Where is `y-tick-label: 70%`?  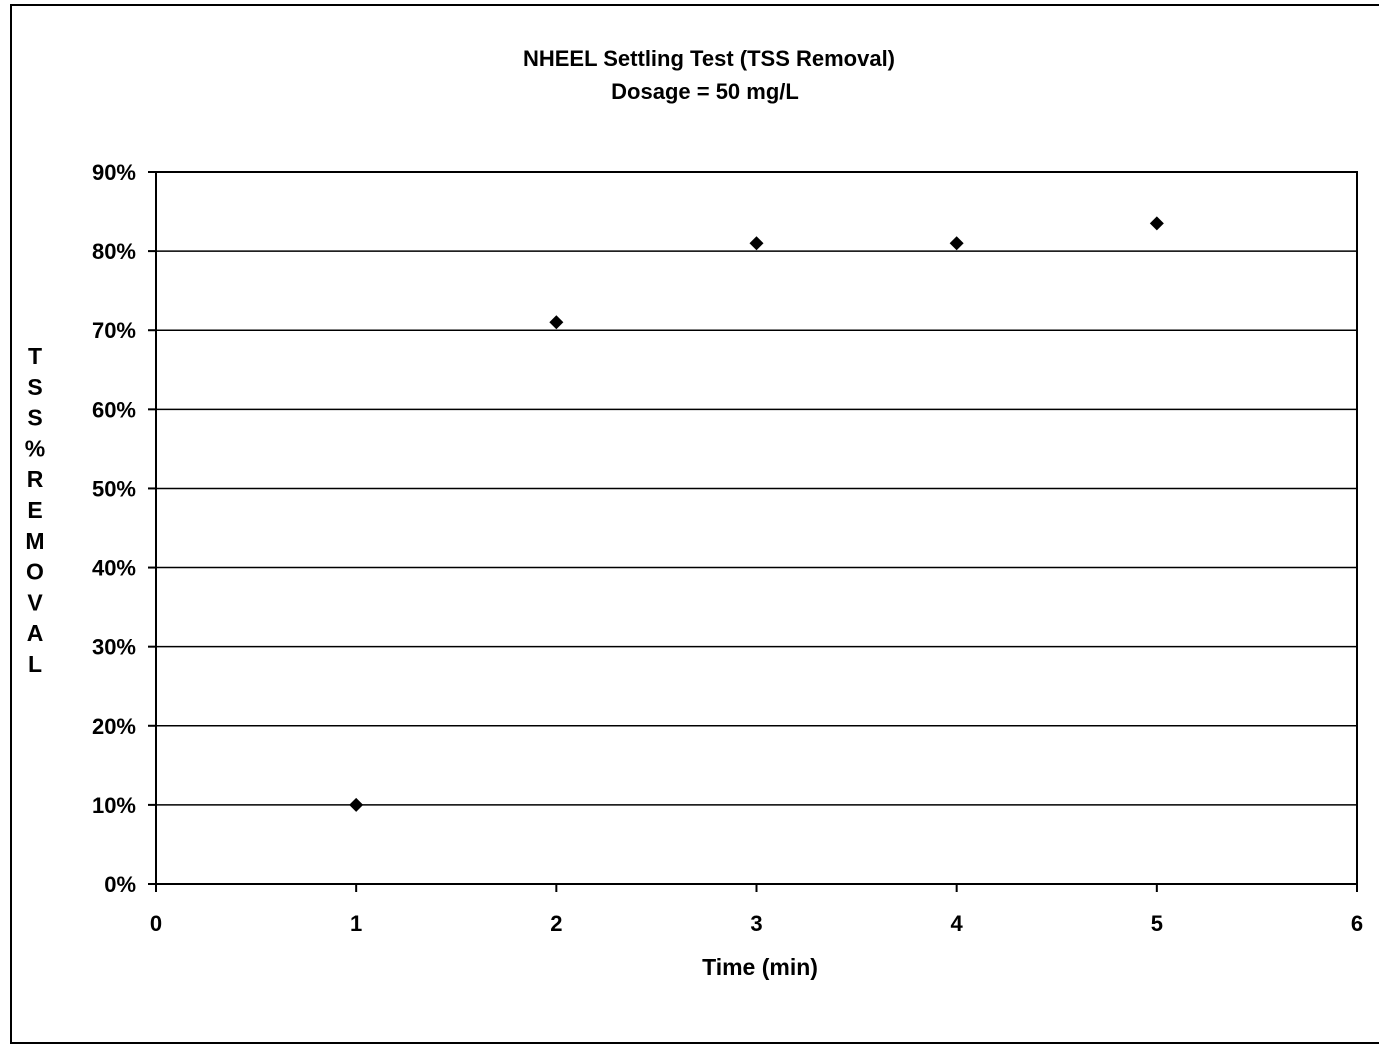 y-tick-label: 70% is located at coordinates (114, 330).